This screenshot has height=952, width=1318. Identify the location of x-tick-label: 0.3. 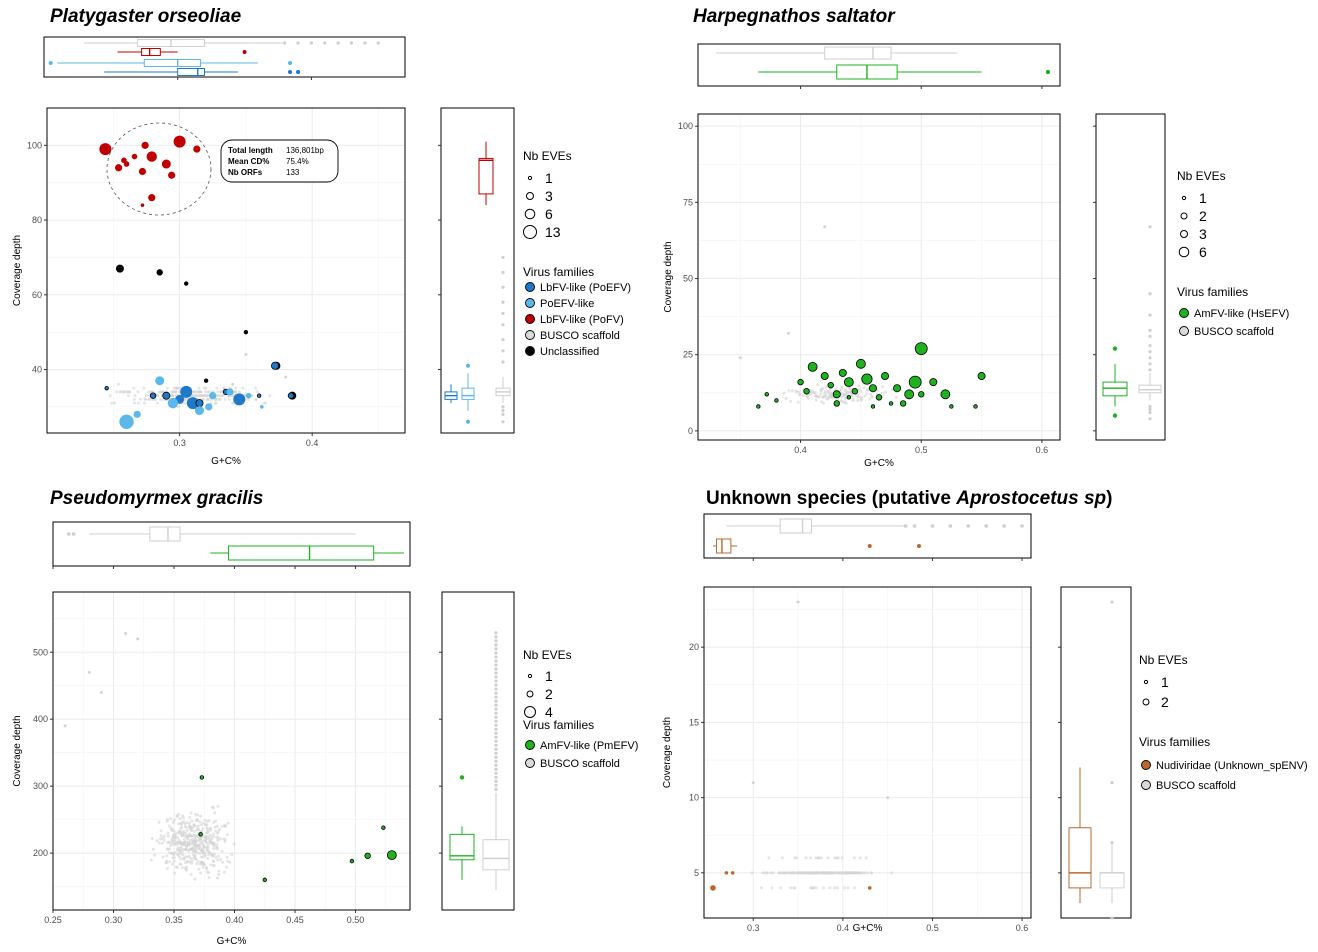
(753, 928).